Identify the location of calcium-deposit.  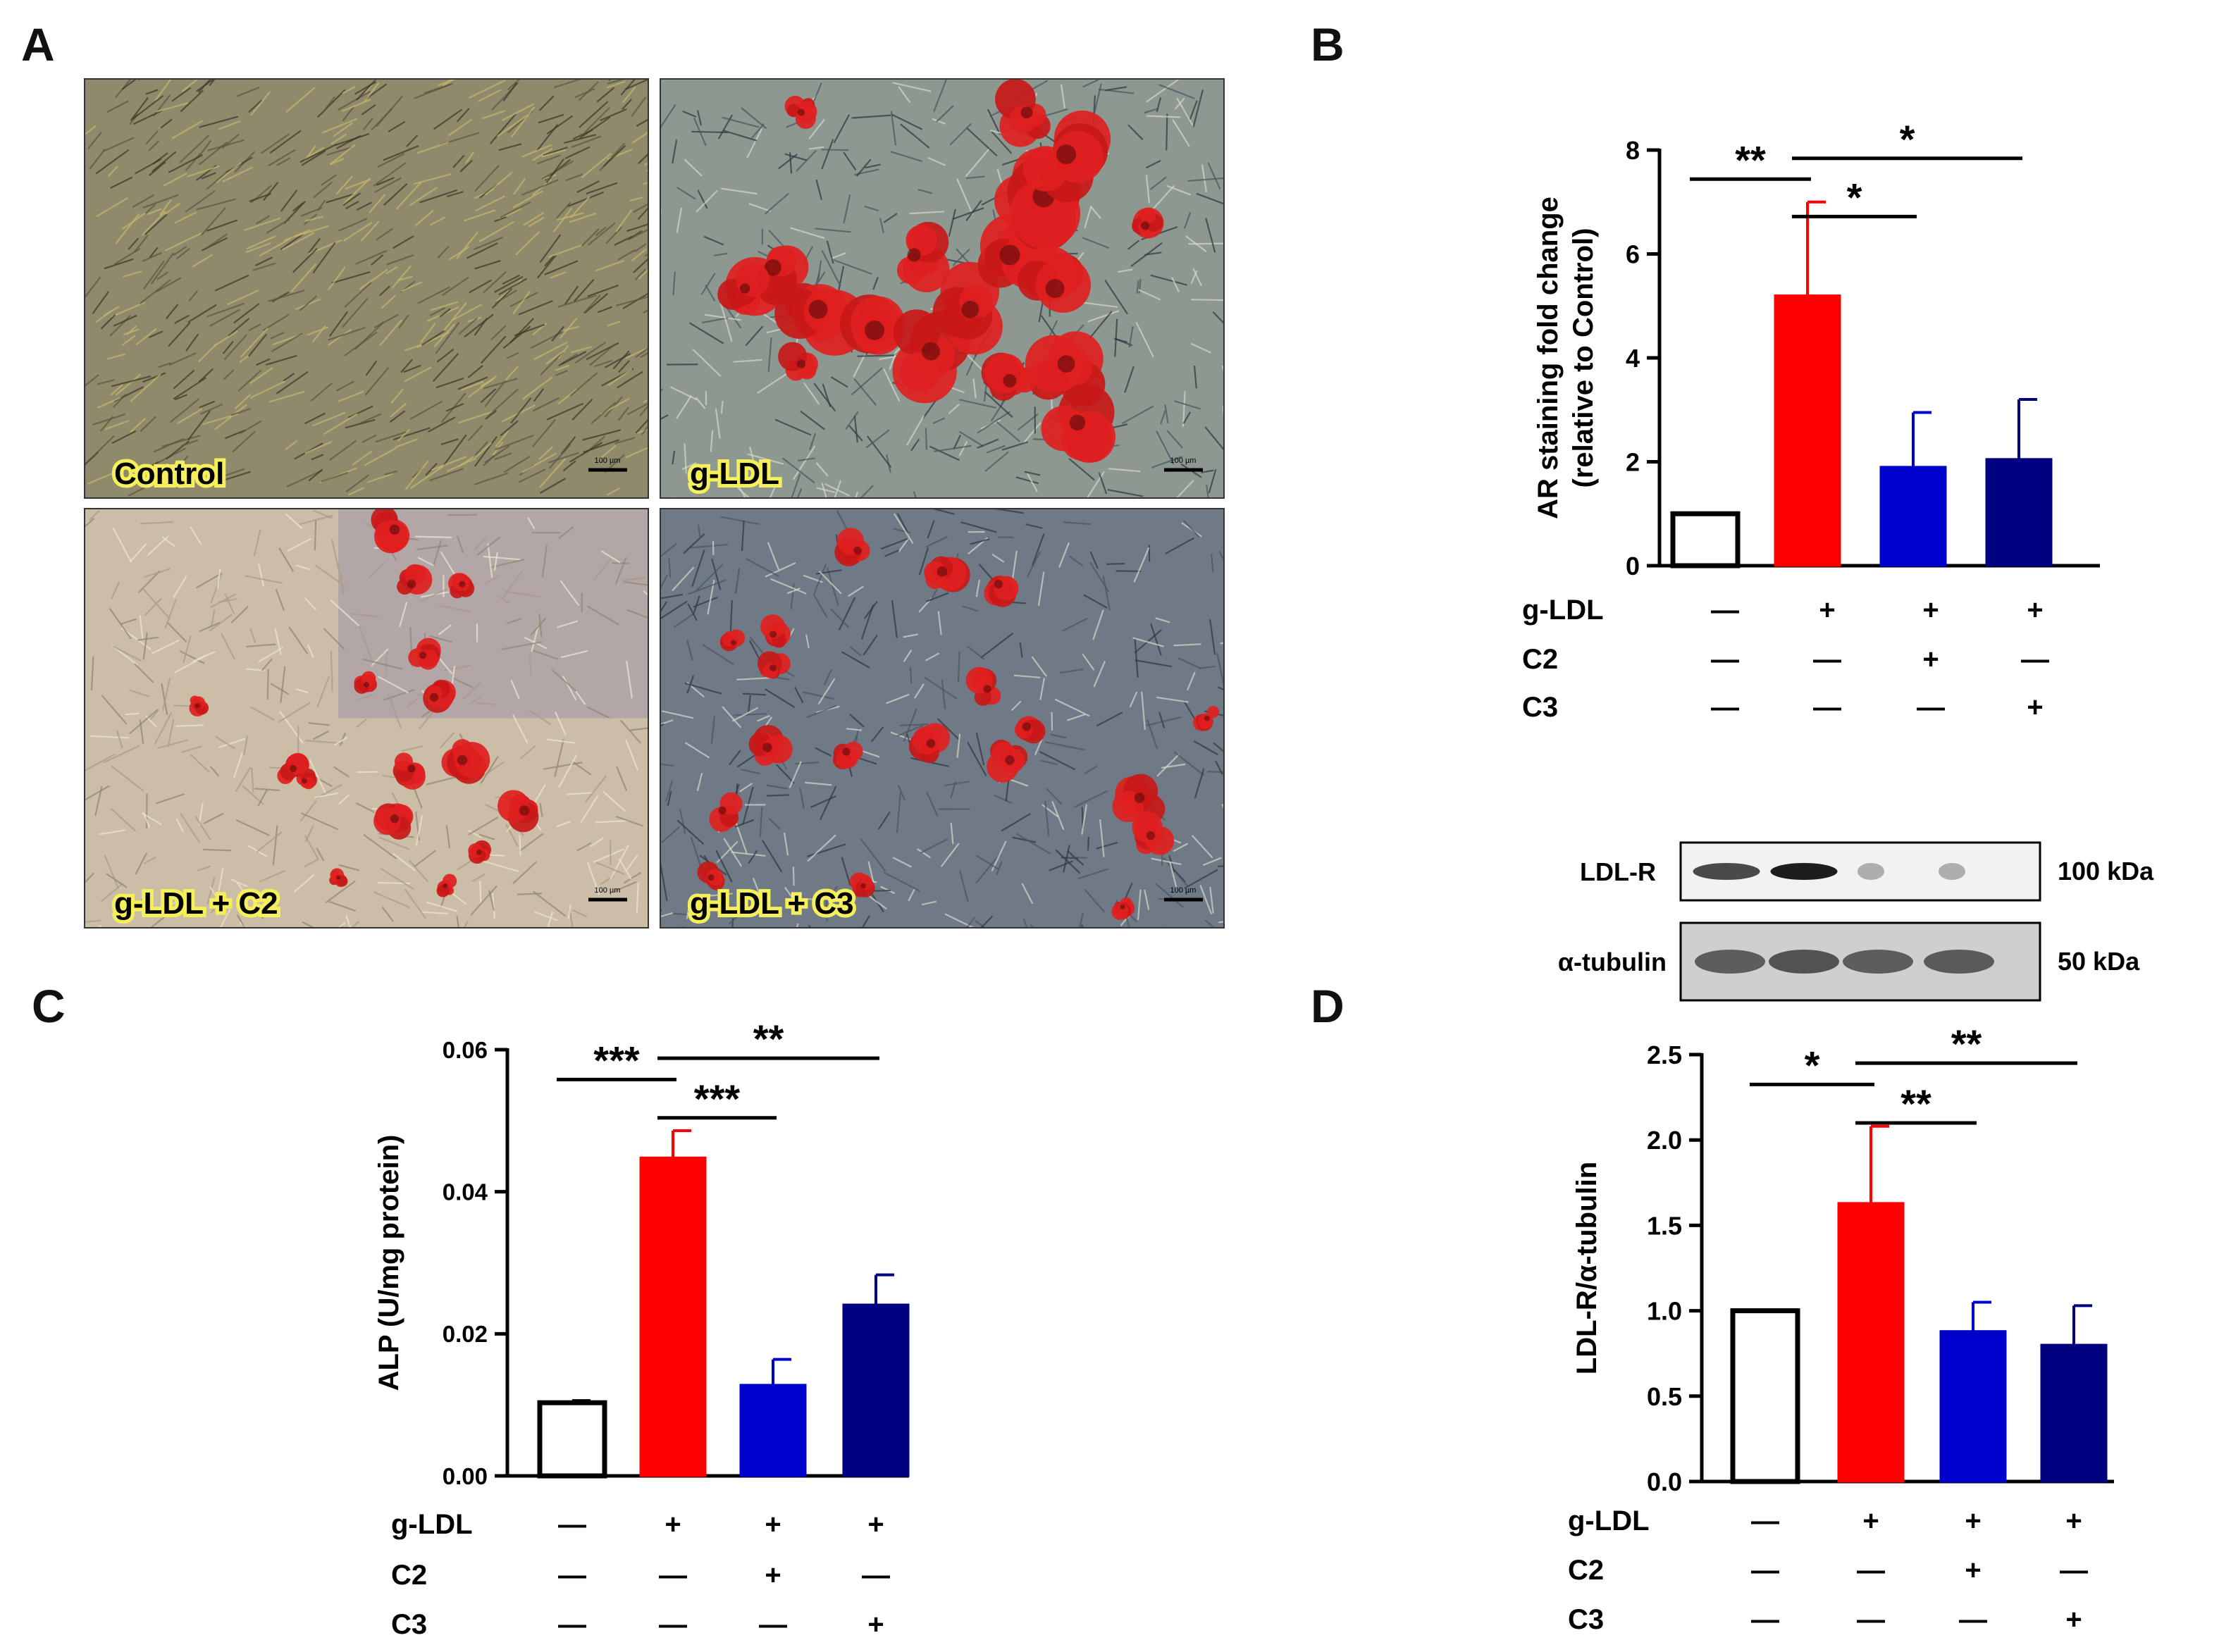
(1077, 157).